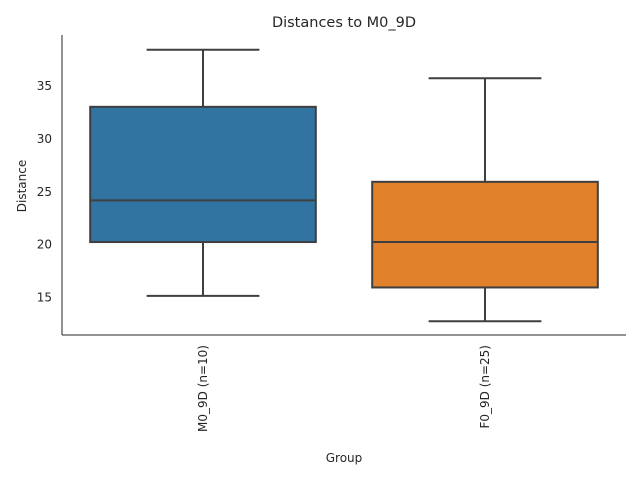 This screenshot has height=484, width=640. I want to click on y-axis-label: Distance, so click(22, 186).